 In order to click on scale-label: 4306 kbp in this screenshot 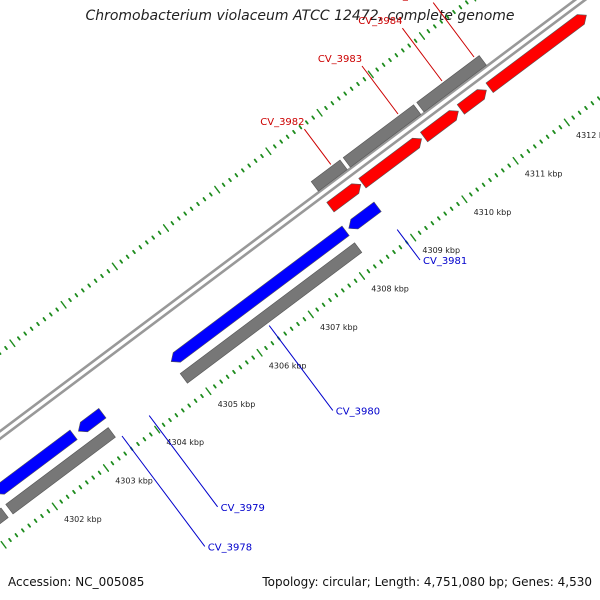, I will do `click(288, 365)`.